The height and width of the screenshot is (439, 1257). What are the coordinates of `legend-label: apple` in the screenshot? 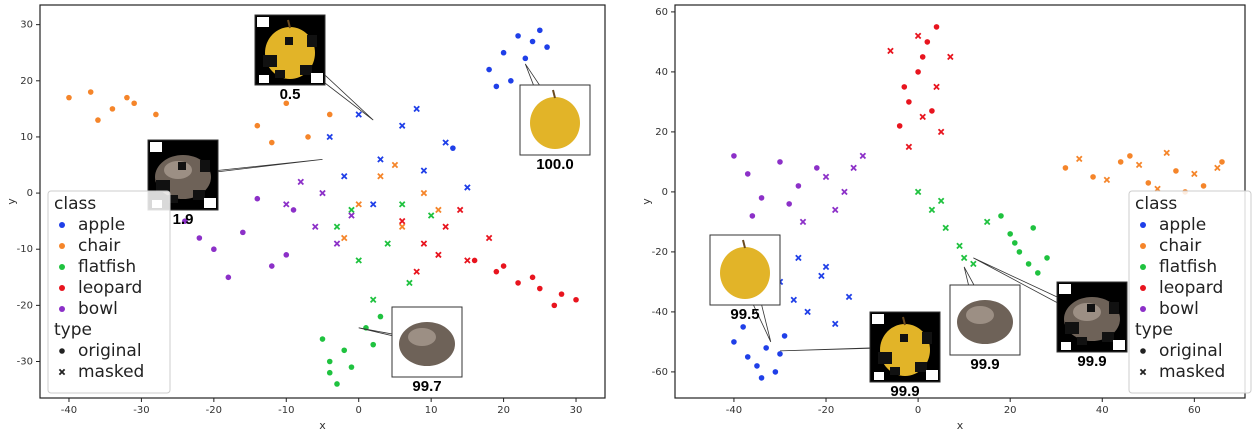 It's located at (1182, 225).